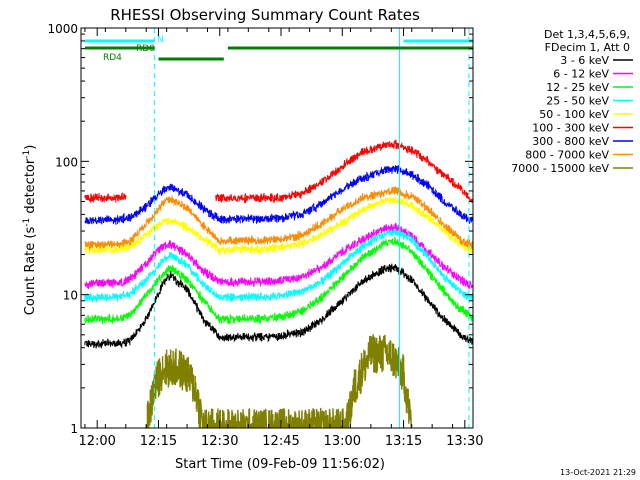 This screenshot has width=640, height=480. What do you see at coordinates (577, 87) in the screenshot?
I see `legend-label-2: 12 - 25 keV` at bounding box center [577, 87].